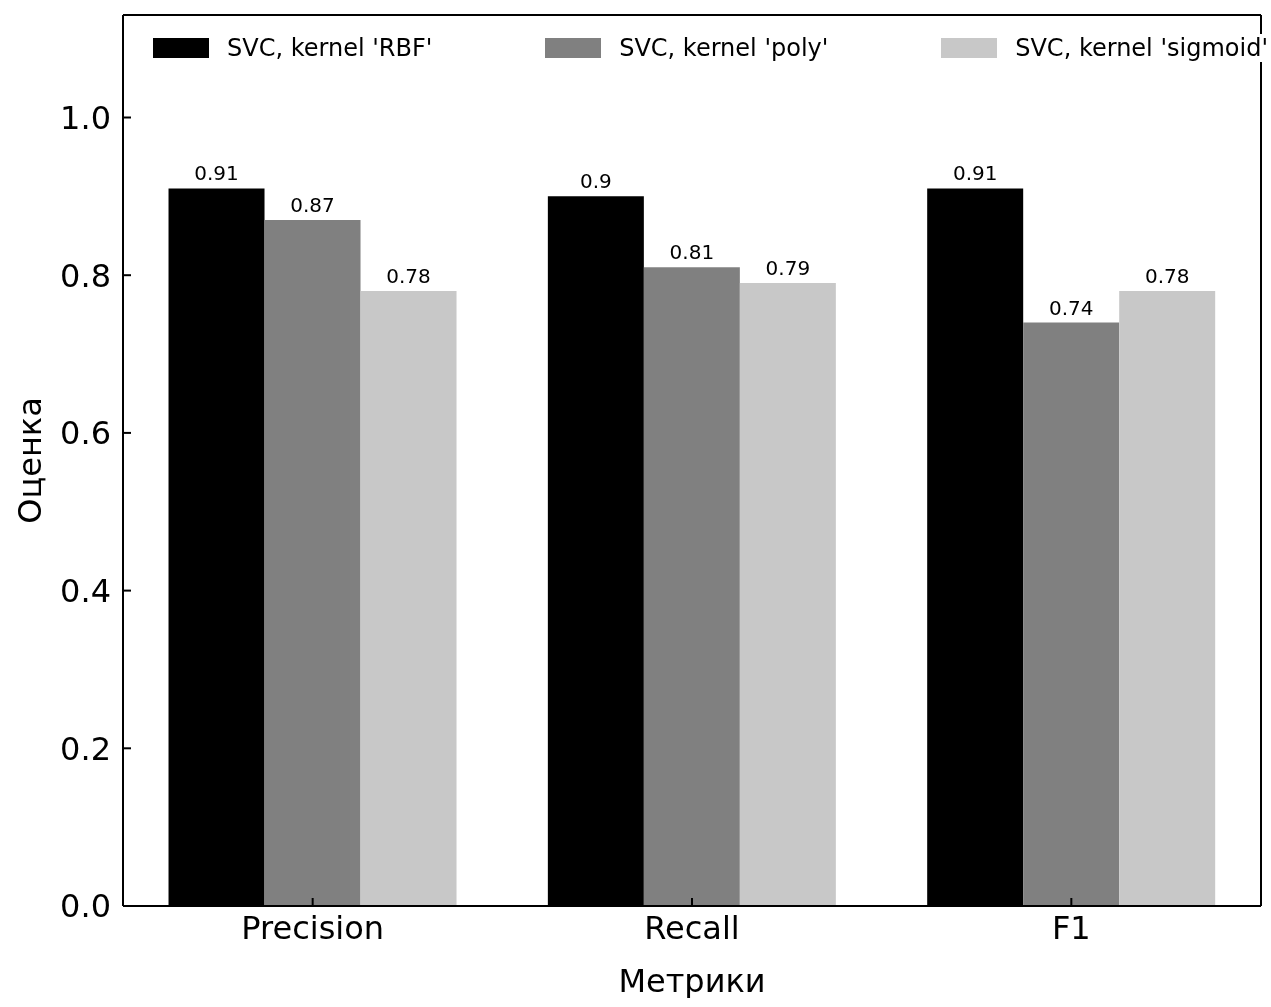 This screenshot has width=1271, height=1007. Describe the element at coordinates (692, 927) in the screenshot. I see `x-tick-label: Recall` at that location.